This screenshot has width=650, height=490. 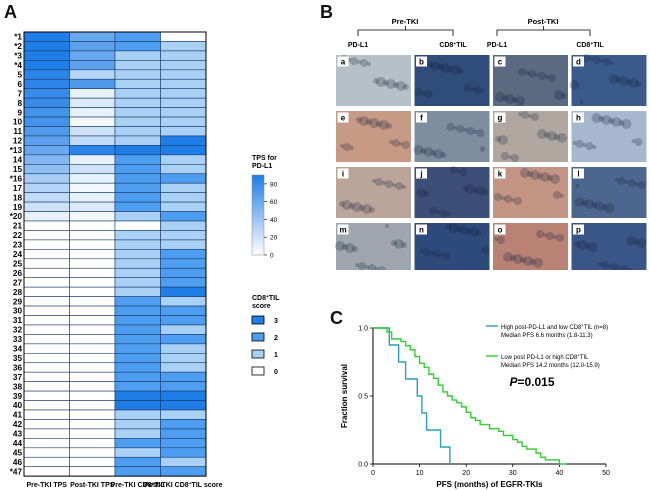 I want to click on ihc-tile-label: j, so click(x=420, y=174).